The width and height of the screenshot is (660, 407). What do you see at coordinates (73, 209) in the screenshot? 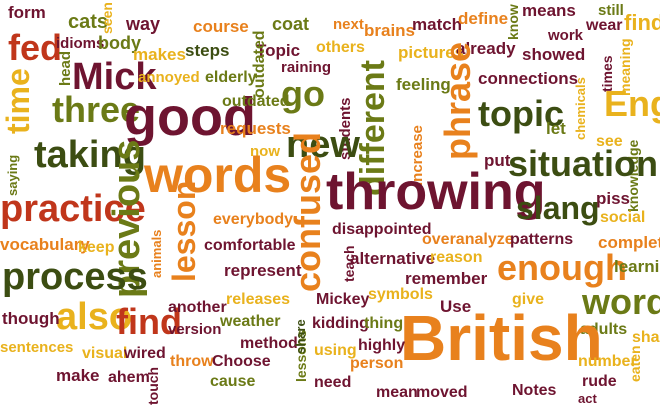
I see `word-practice: practice` at bounding box center [73, 209].